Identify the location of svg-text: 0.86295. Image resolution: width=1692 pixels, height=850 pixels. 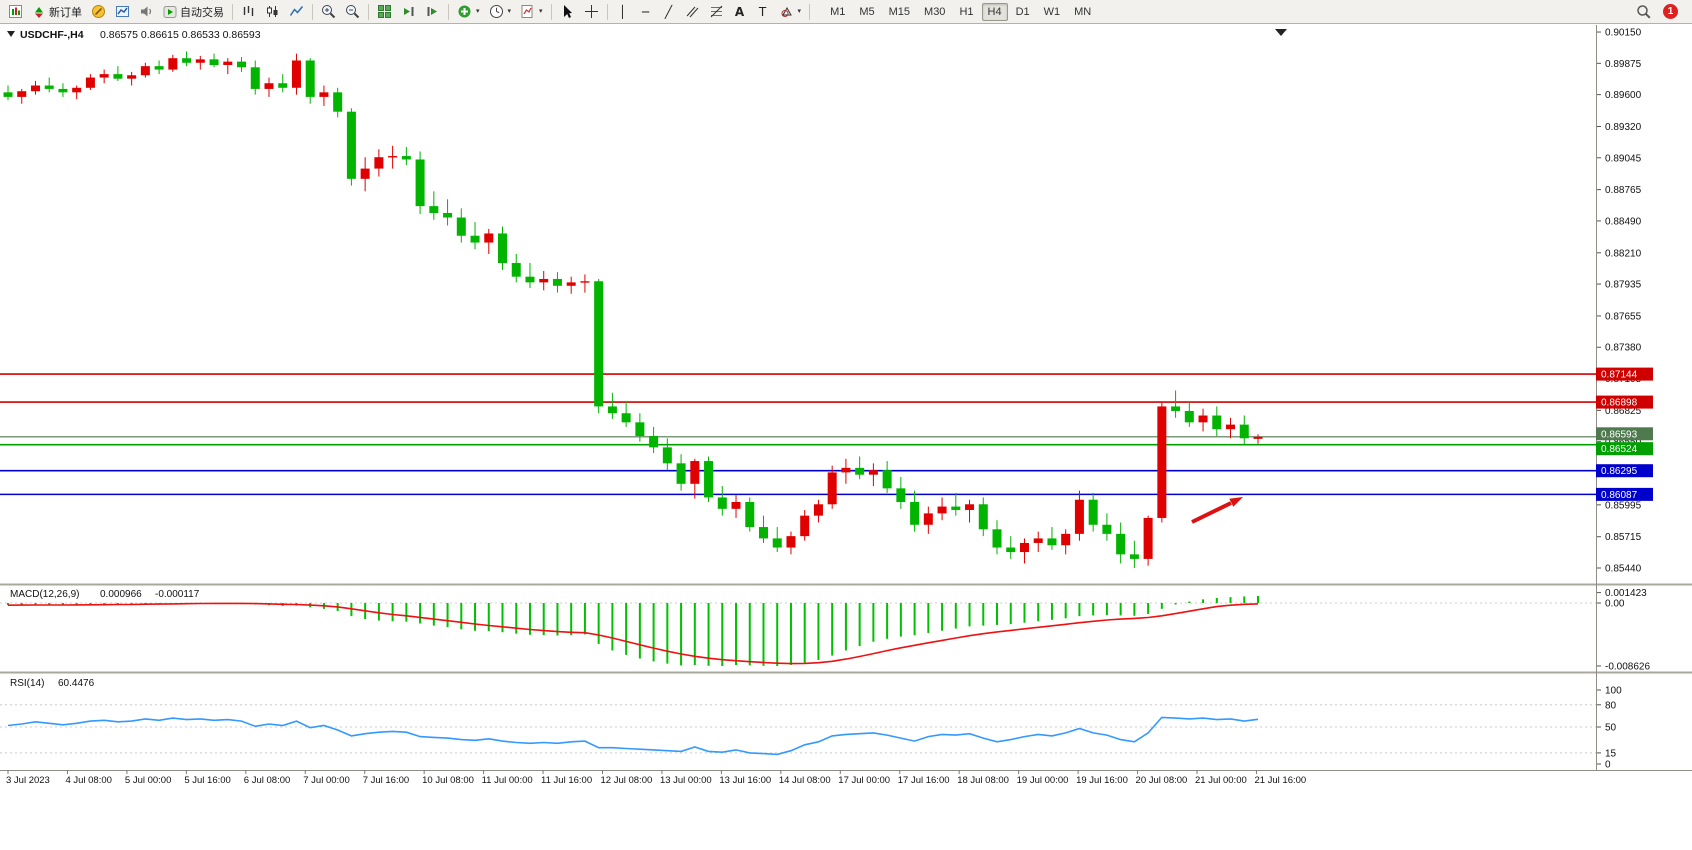
(1619, 471).